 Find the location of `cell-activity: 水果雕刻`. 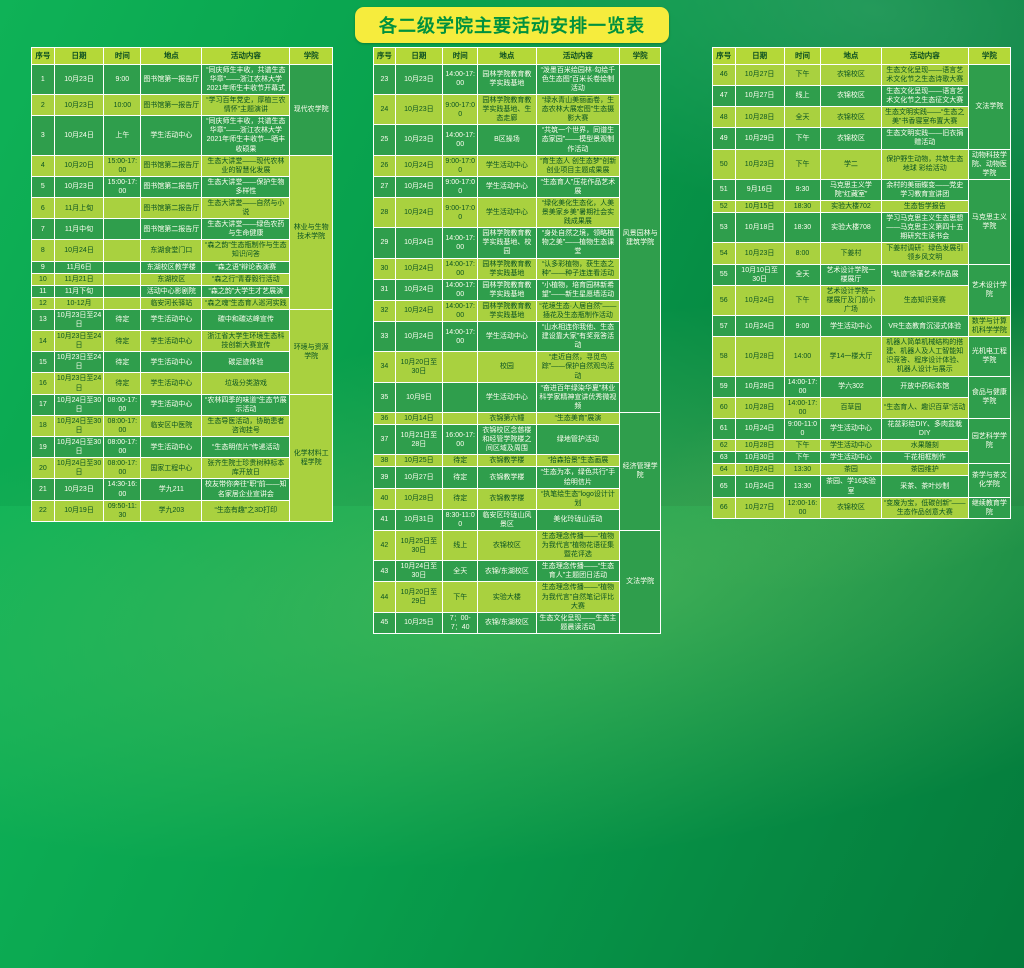

cell-activity: 水果雕刻 is located at coordinates (924, 446).